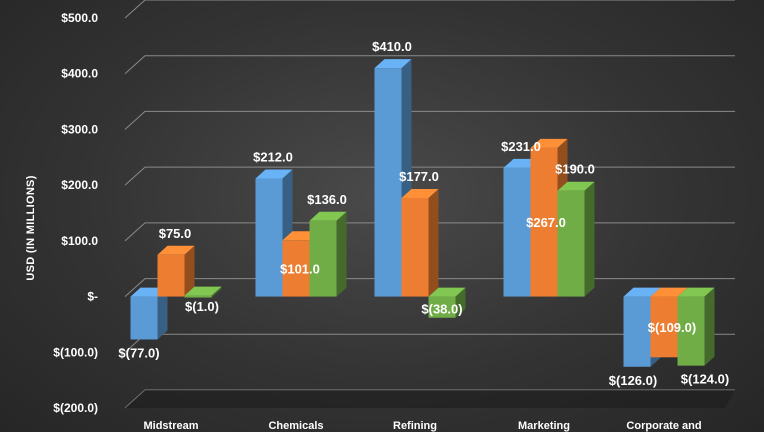 This screenshot has height=432, width=764. I want to click on data-label: $101.0, so click(300, 268).